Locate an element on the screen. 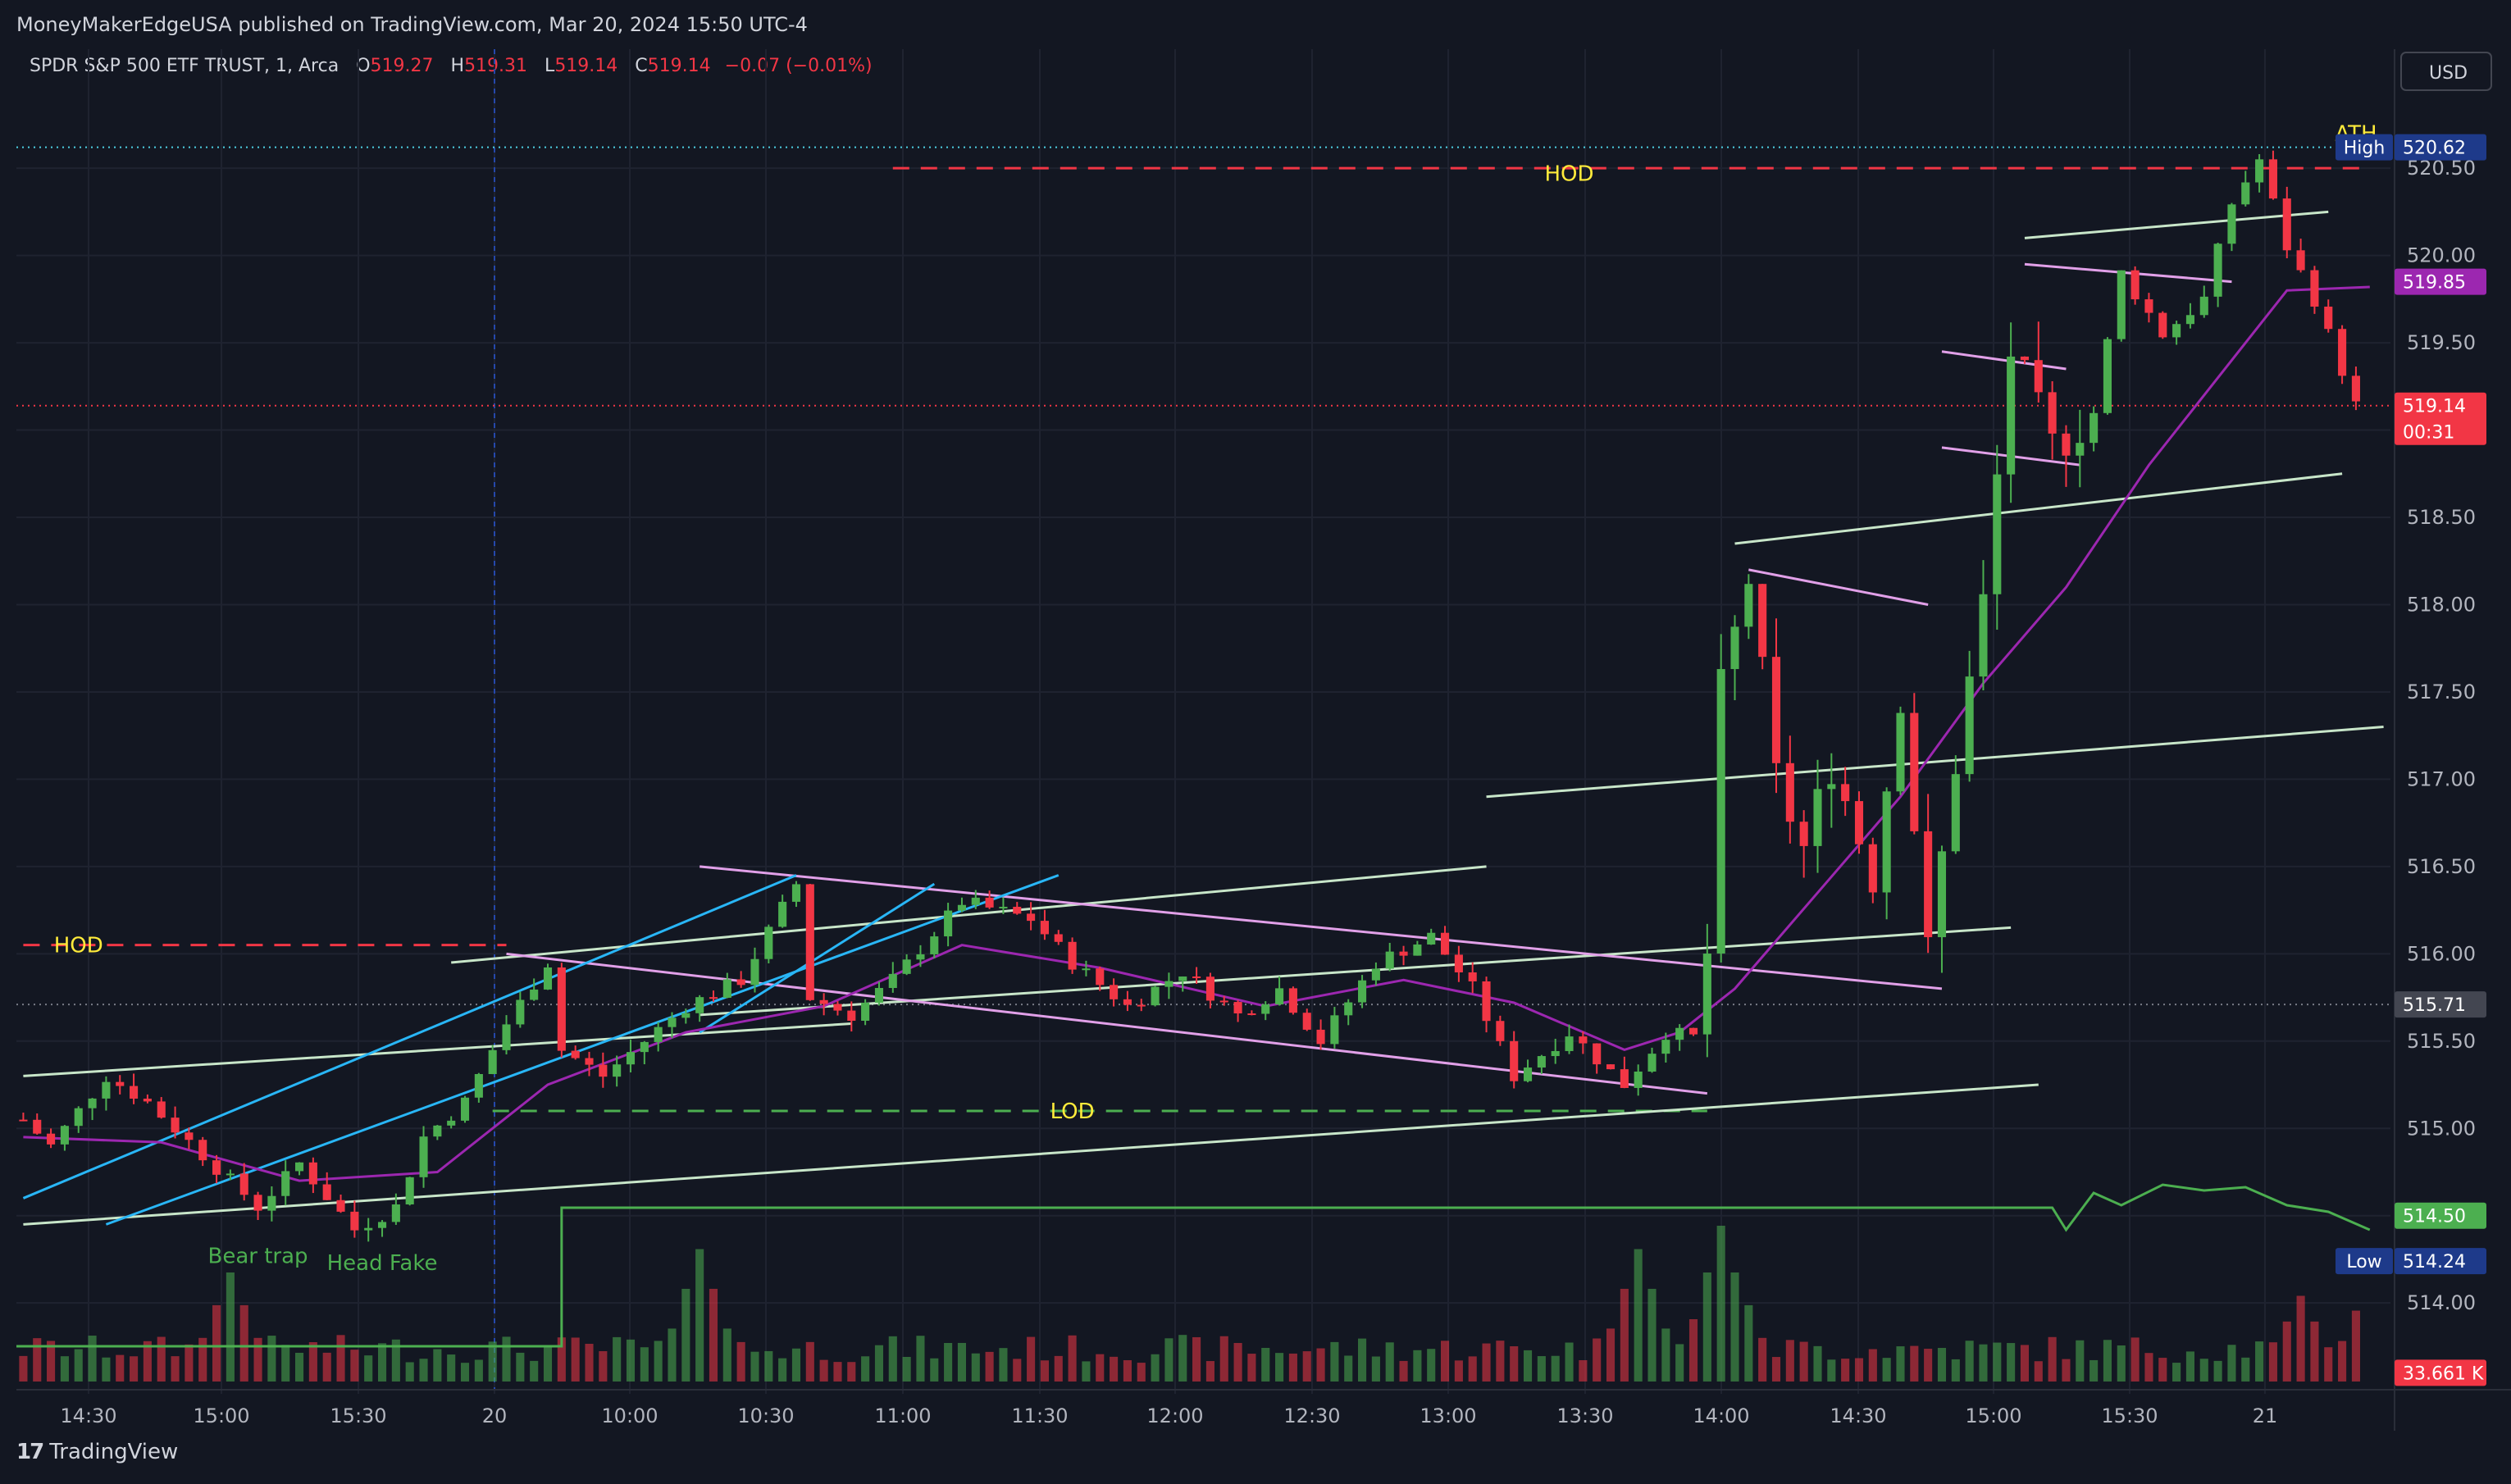  symbol-name: SPDR S&P 500 ETF TRUST, 1, Arca is located at coordinates (185, 66).